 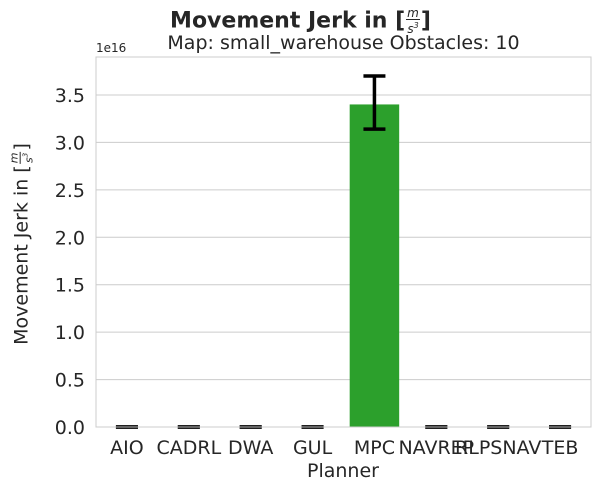 I want to click on x-tick-label: AIO, so click(x=127, y=448).